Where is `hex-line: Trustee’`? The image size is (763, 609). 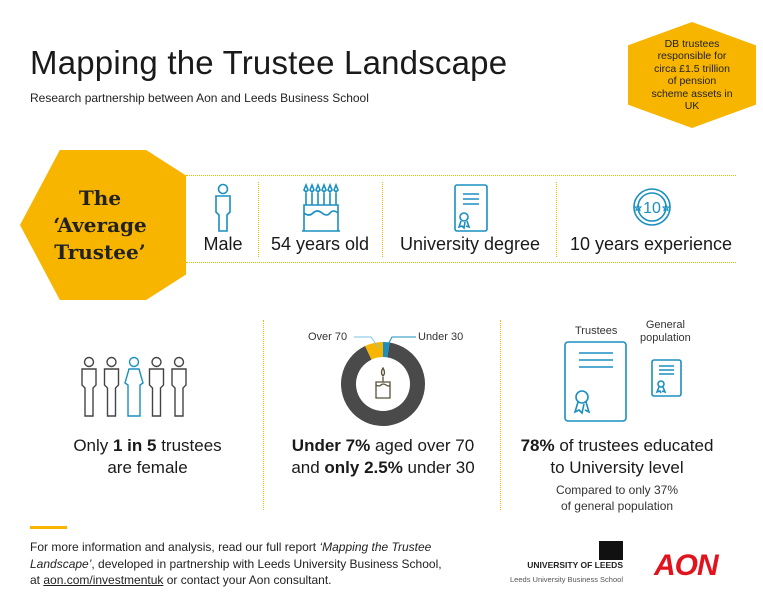 hex-line: Trustee’ is located at coordinates (100, 251).